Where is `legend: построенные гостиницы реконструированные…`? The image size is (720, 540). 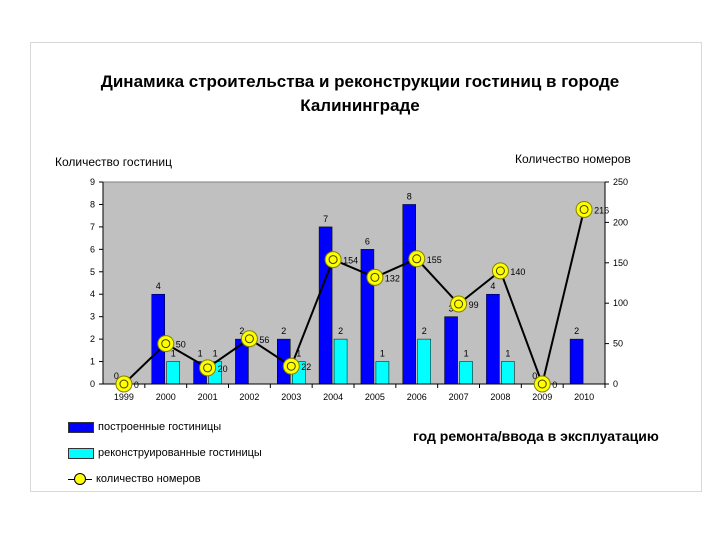 legend: построенные гостиницы реконструированные… is located at coordinates (165, 455).